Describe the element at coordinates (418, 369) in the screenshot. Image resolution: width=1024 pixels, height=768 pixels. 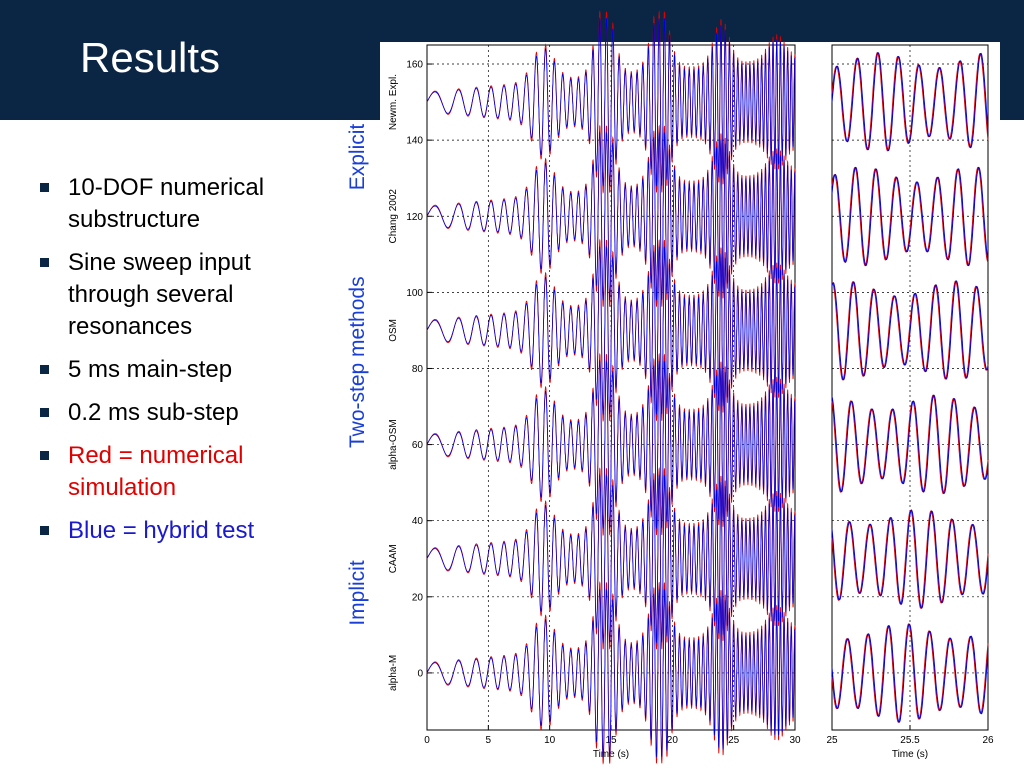
I see `y-tick-label: 80` at that location.